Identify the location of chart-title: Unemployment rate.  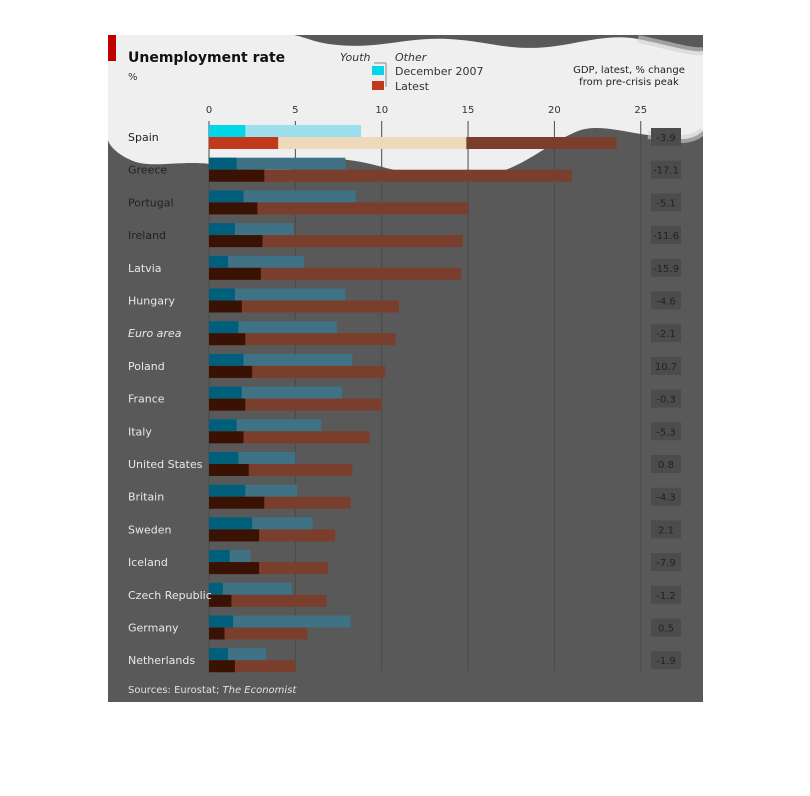
(206, 58).